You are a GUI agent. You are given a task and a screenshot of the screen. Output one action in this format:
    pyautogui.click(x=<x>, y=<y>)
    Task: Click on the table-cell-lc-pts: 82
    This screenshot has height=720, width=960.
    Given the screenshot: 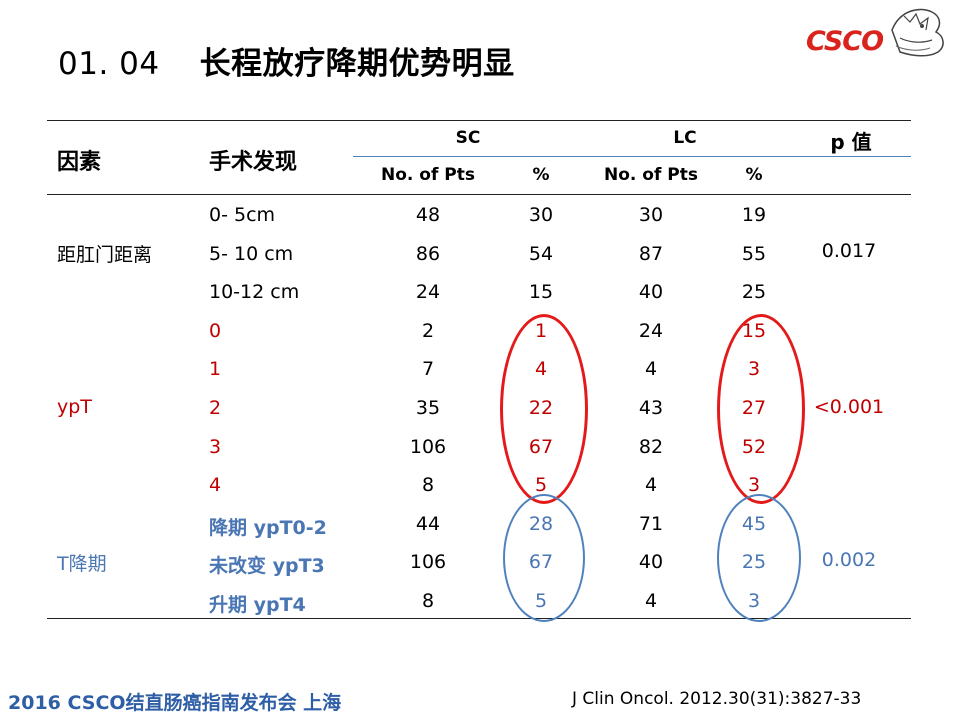 What is the action you would take?
    pyautogui.click(x=651, y=446)
    